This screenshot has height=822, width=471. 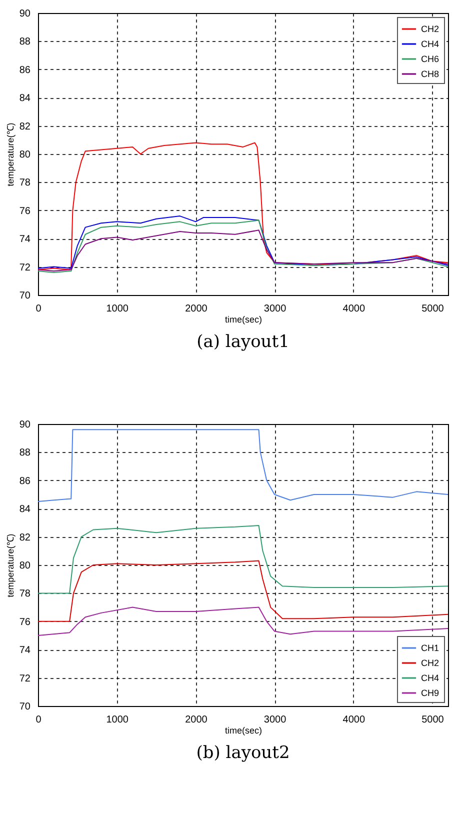 What do you see at coordinates (243, 342) in the screenshot?
I see `text: (a) layout1` at bounding box center [243, 342].